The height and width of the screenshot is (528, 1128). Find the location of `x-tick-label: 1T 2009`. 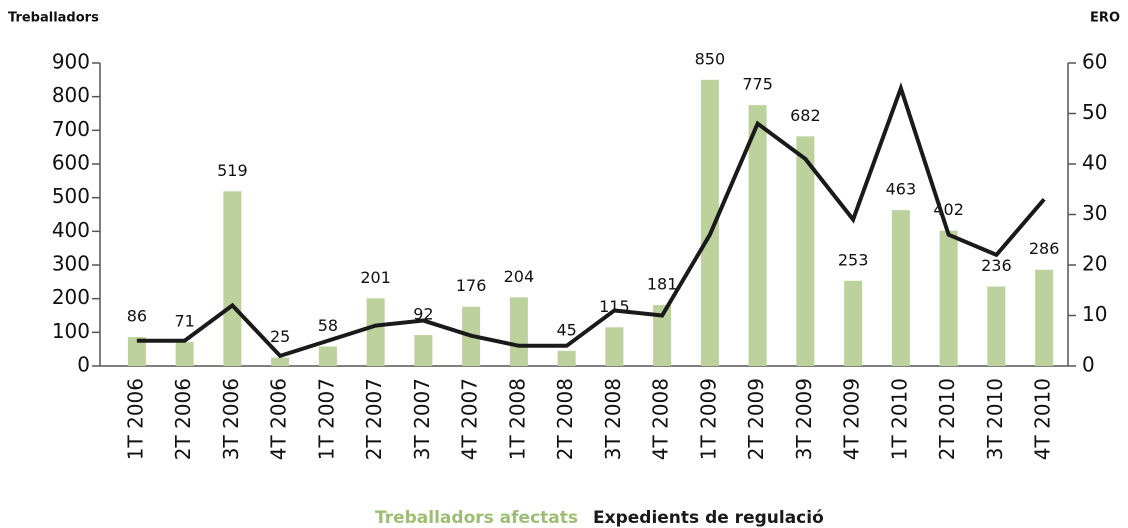

x-tick-label: 1T 2009 is located at coordinates (708, 419).